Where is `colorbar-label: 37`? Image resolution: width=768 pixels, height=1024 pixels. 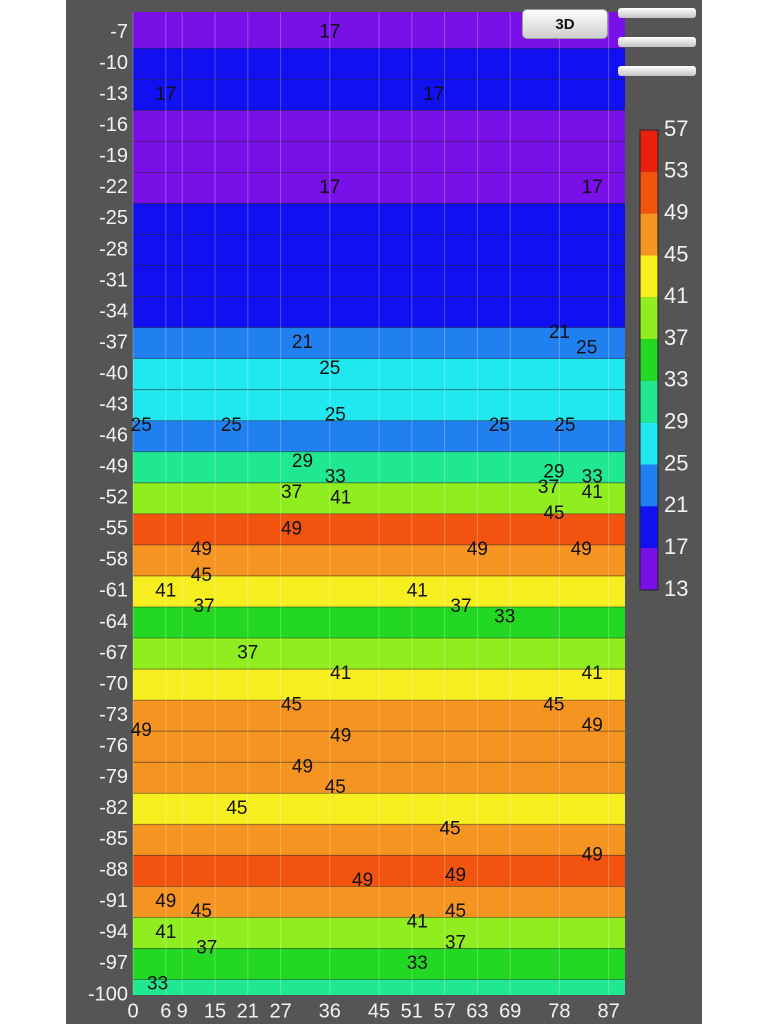 colorbar-label: 37 is located at coordinates (676, 337).